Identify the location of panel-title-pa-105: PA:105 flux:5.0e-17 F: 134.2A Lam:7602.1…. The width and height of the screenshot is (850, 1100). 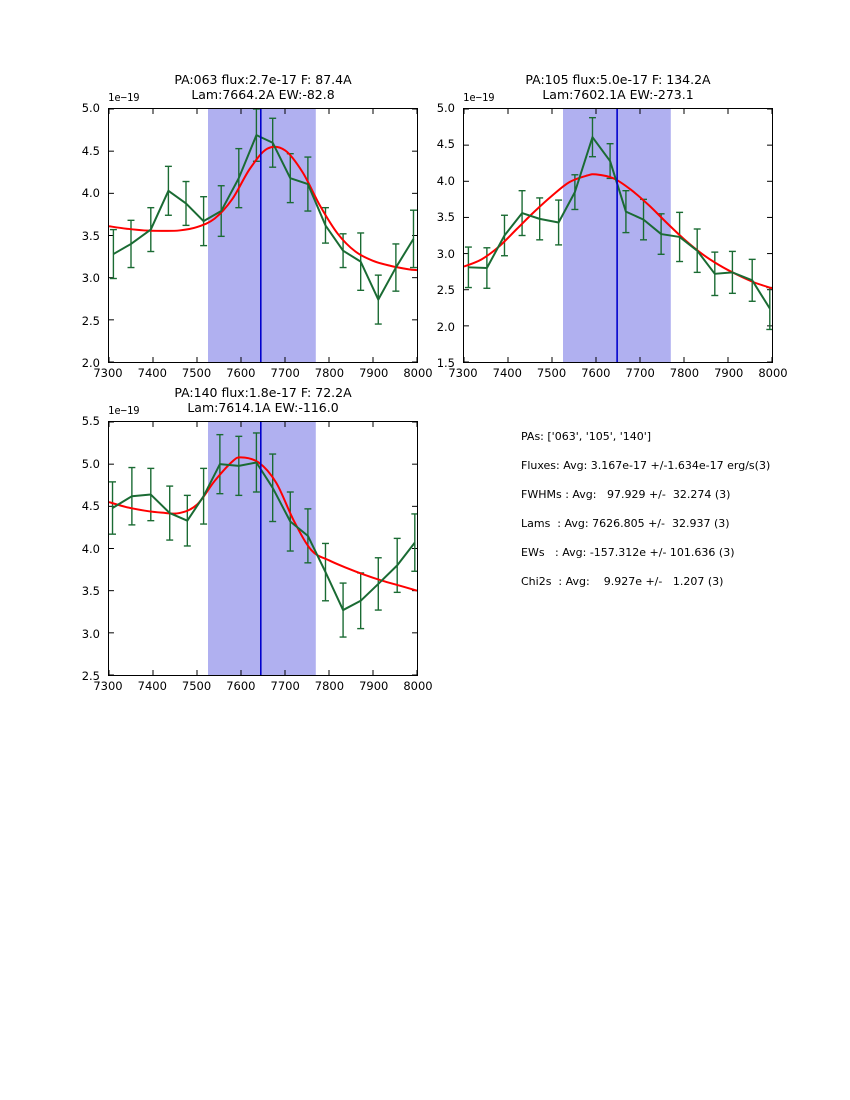
(618, 87).